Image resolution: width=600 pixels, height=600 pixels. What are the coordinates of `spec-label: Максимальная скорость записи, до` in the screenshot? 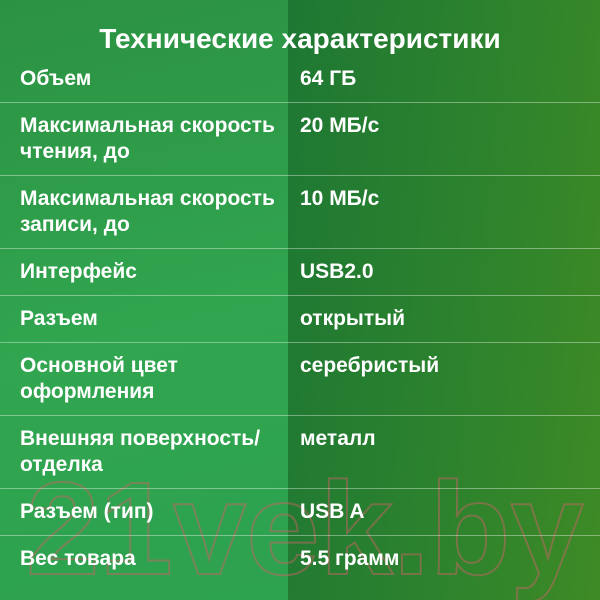 It's located at (147, 211).